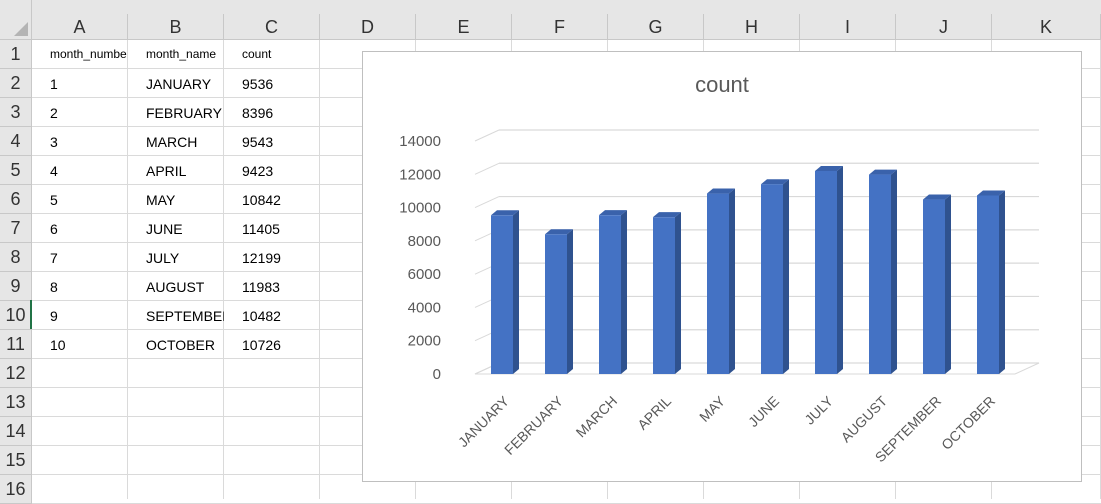 The height and width of the screenshot is (504, 1101). Describe the element at coordinates (424, 274) in the screenshot. I see `y-tick-label: 6000` at that location.